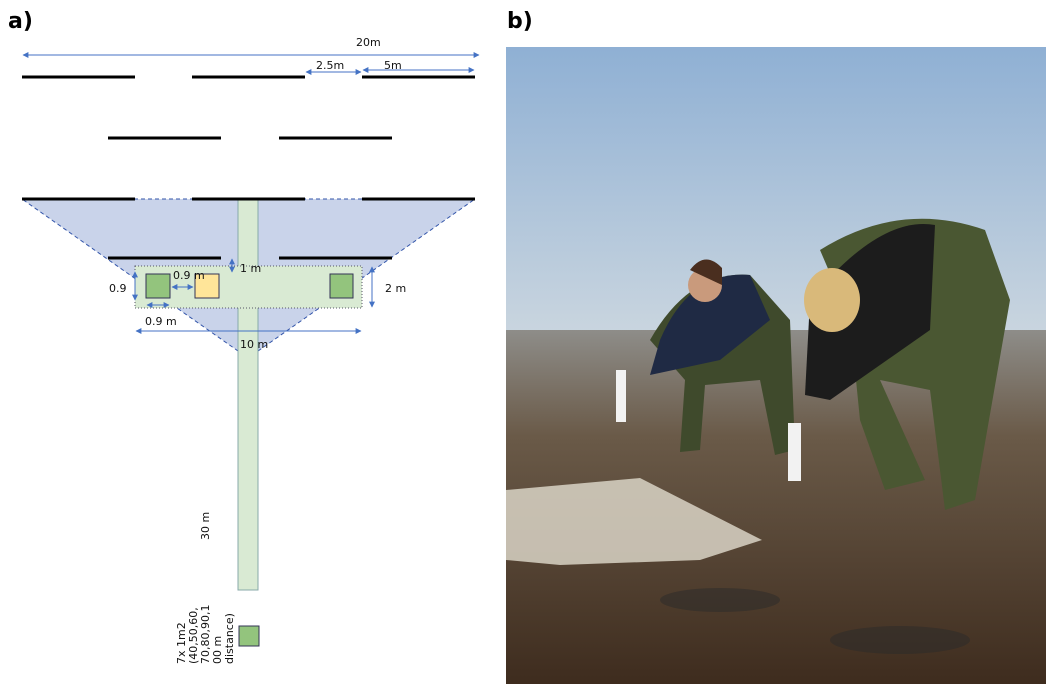 Image resolution: width=1046 pixels, height=684 pixels. What do you see at coordinates (395, 288) in the screenshot?
I see `dimension-label: 2 m` at bounding box center [395, 288].